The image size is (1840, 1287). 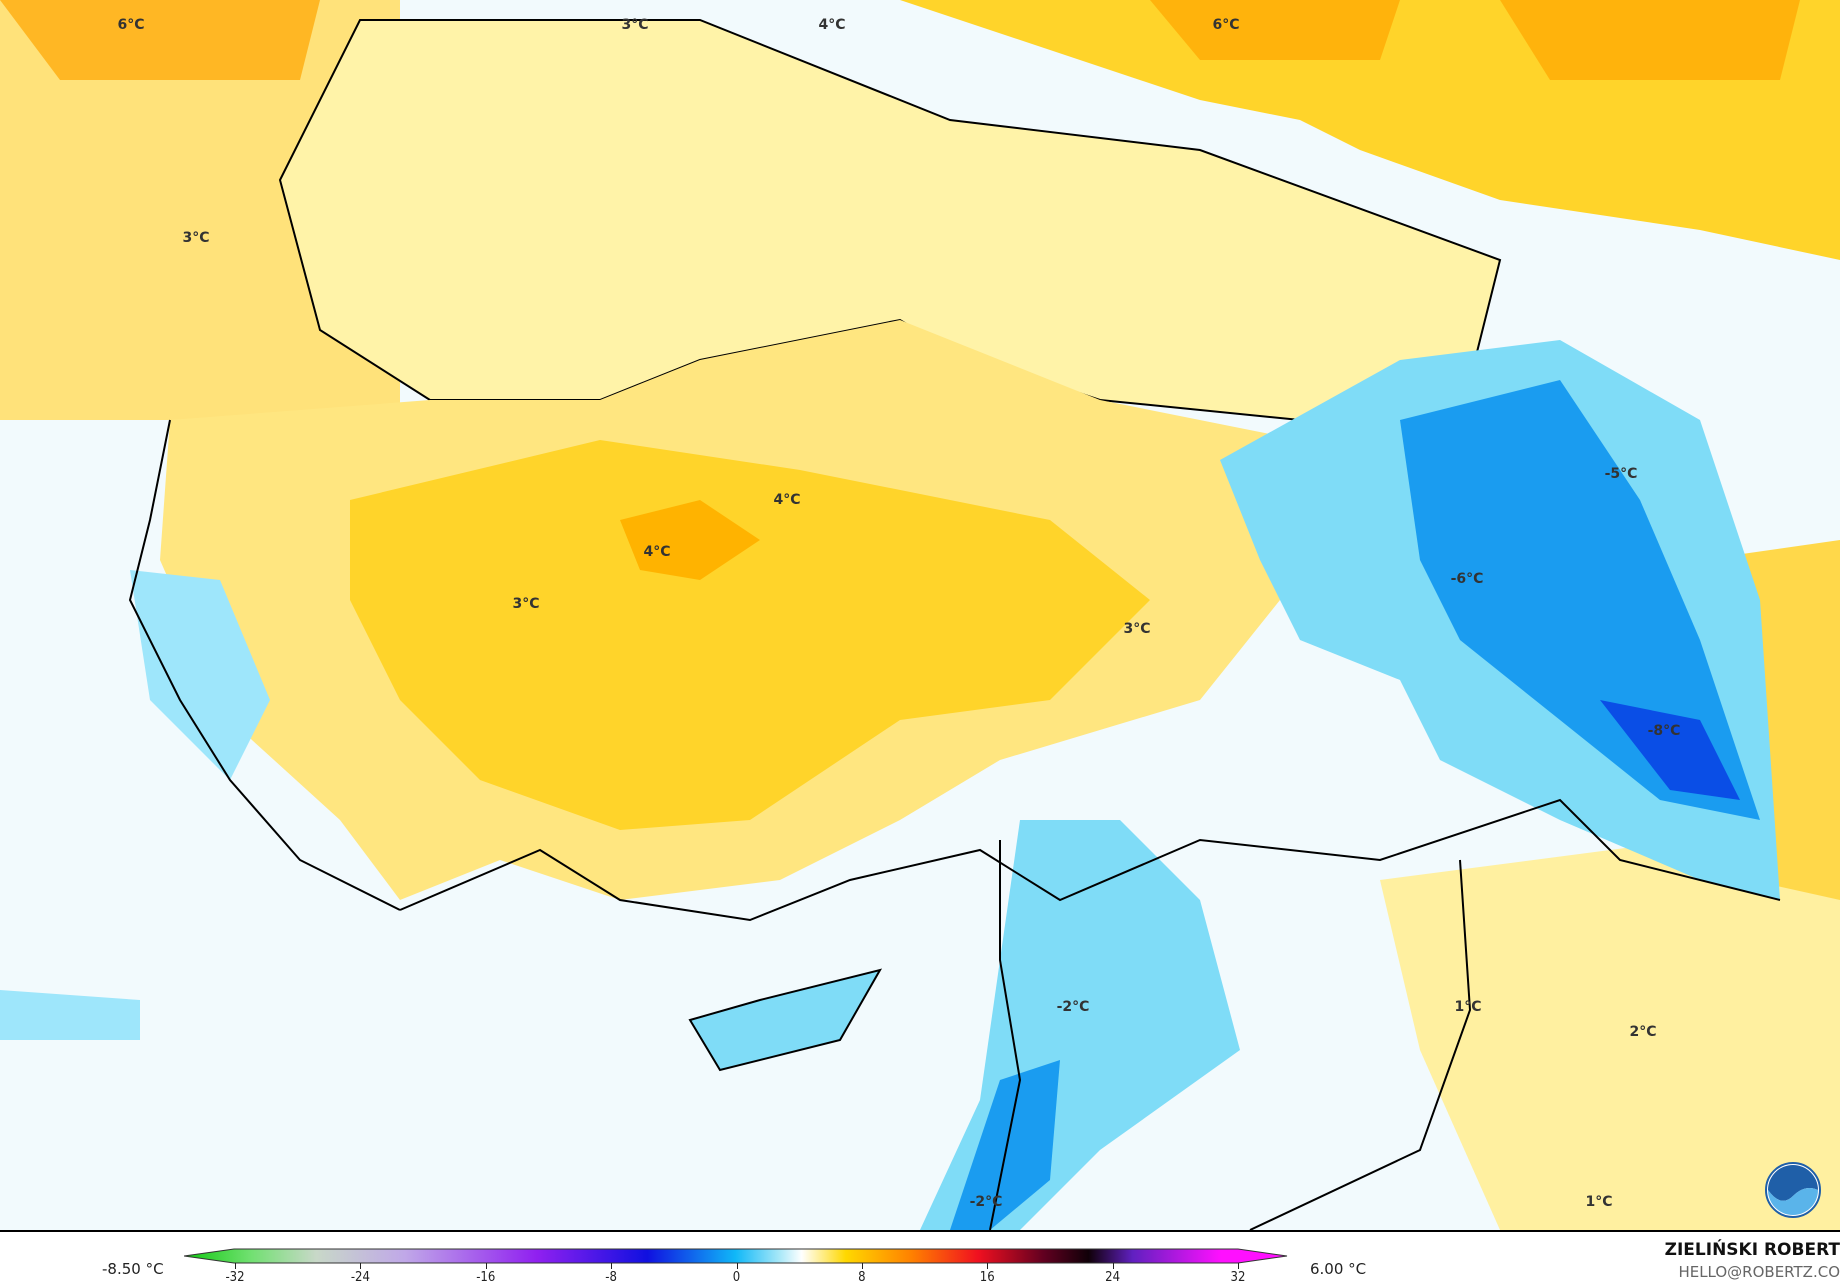 I want to click on colorbar-tick-label: 8, so click(x=862, y=1277).